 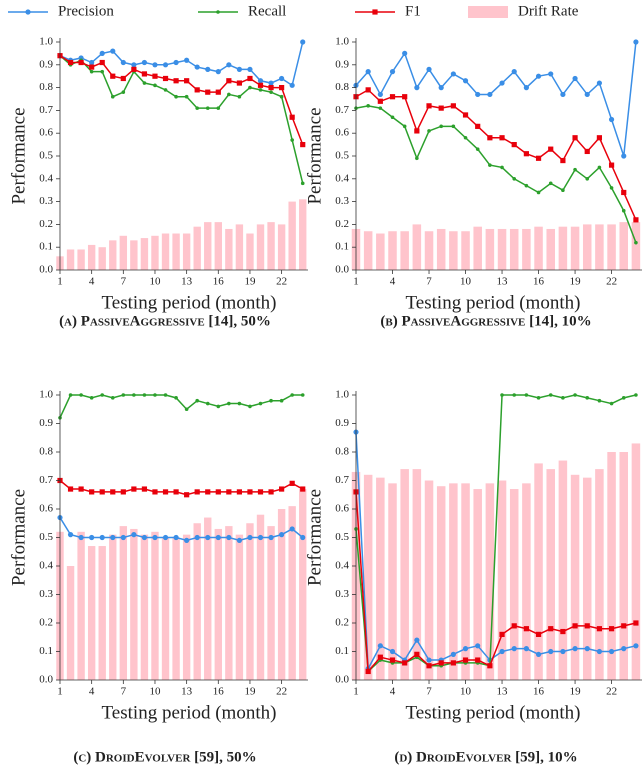 What do you see at coordinates (485, 757) in the screenshot?
I see `caption: (d) DroidEvolver [59], 10%` at bounding box center [485, 757].